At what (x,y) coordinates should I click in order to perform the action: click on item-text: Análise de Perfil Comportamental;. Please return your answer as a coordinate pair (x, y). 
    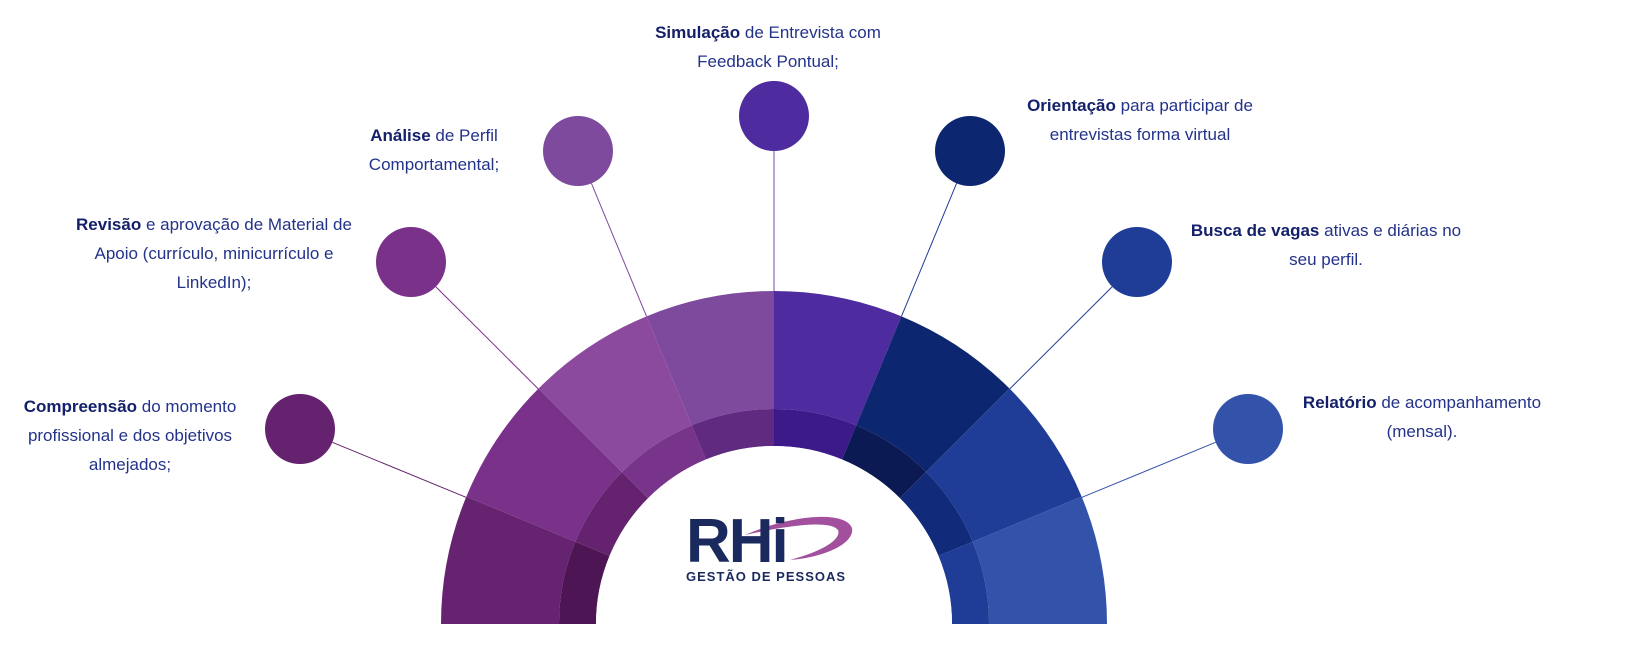
    Looking at the image, I should click on (434, 150).